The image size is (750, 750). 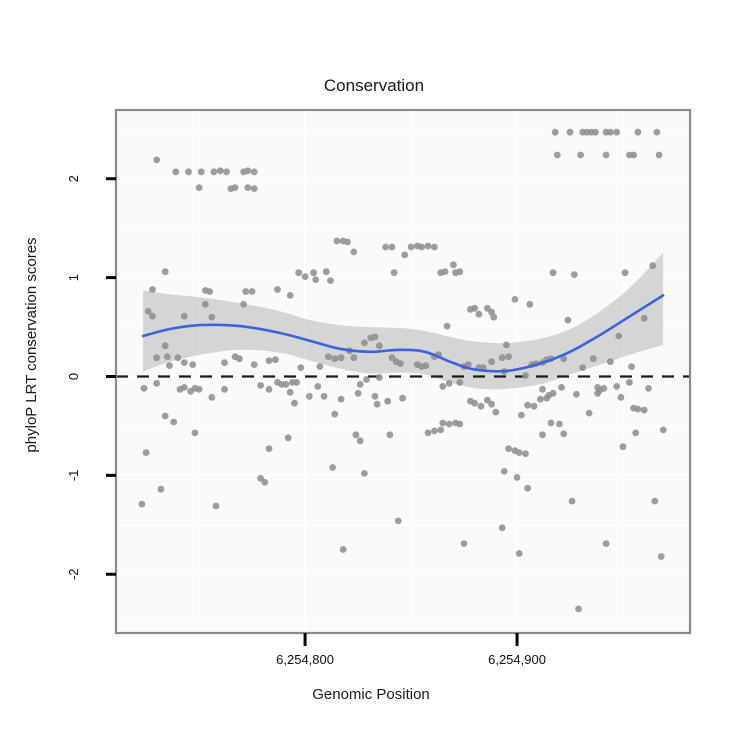 I want to click on x-axis-label: Genomic Position, so click(x=371, y=694).